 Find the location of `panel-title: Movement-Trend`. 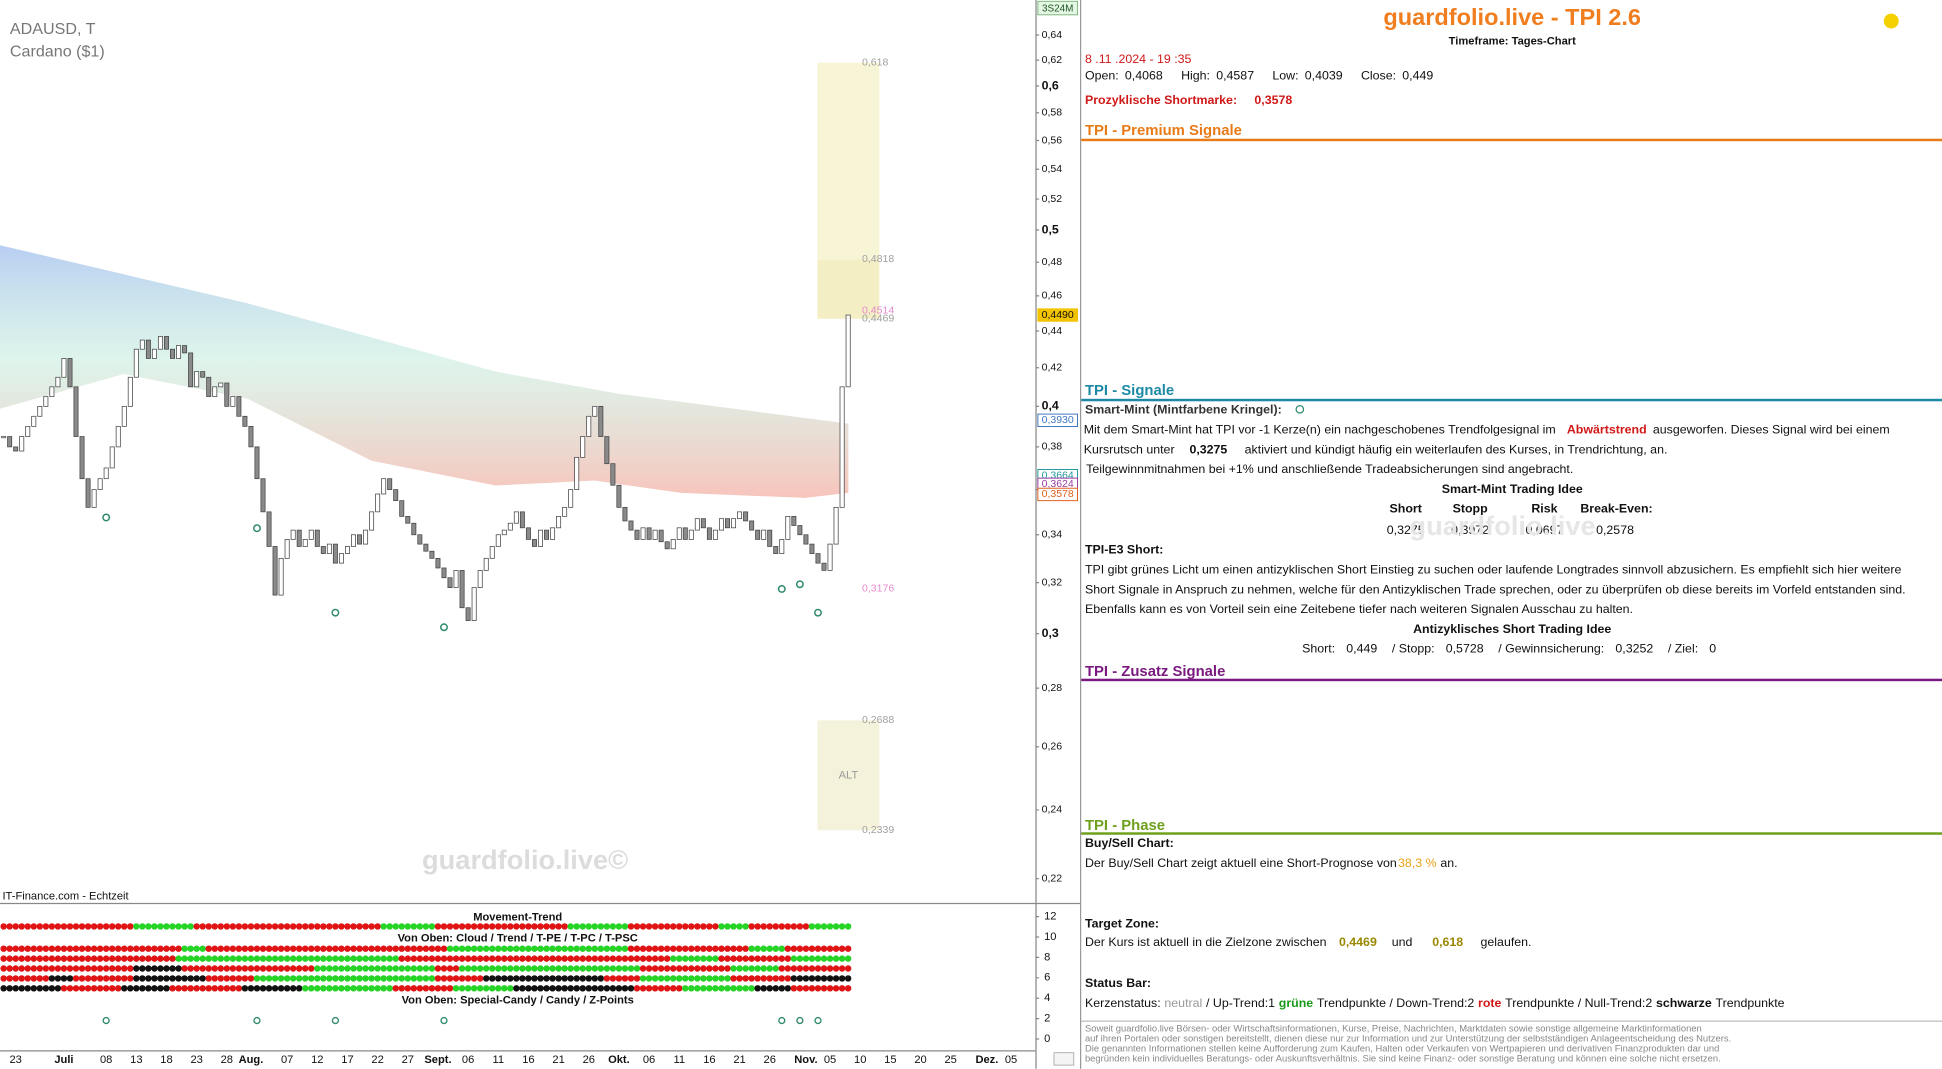

panel-title: Movement-Trend is located at coordinates (517, 918).